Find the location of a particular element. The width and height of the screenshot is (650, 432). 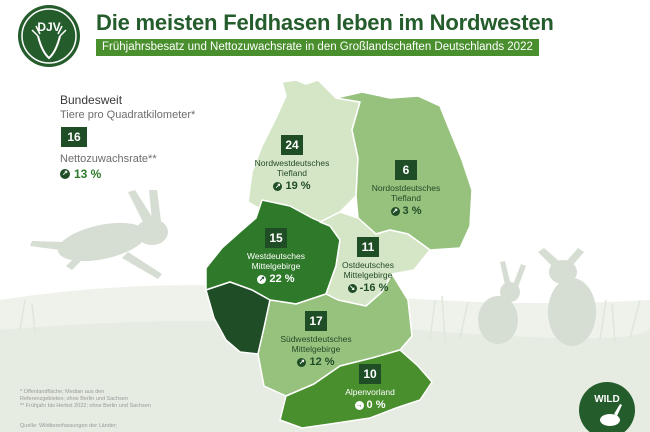

region-ost: 11 Ostdeutsches Mittelgebirge ↘ -16 % is located at coordinates (368, 265).